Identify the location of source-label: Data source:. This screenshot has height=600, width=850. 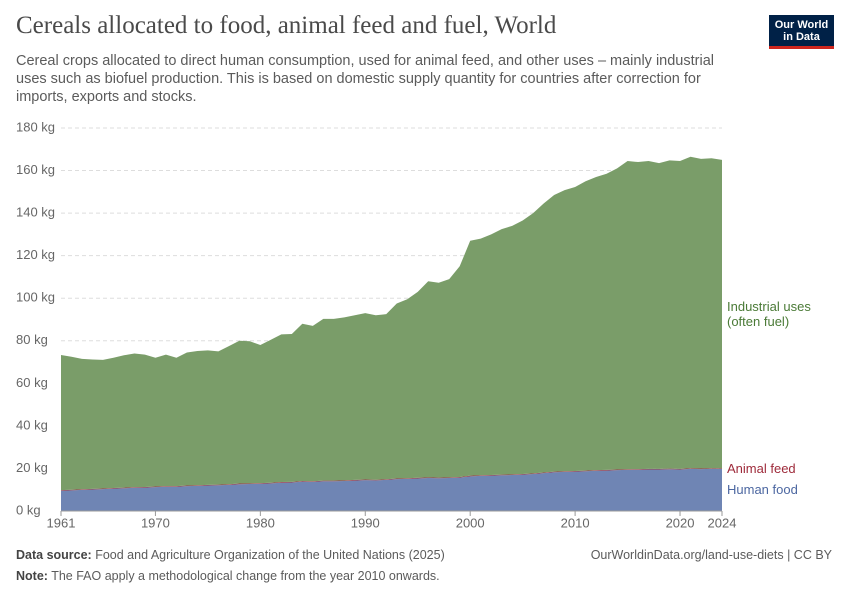
(54, 555).